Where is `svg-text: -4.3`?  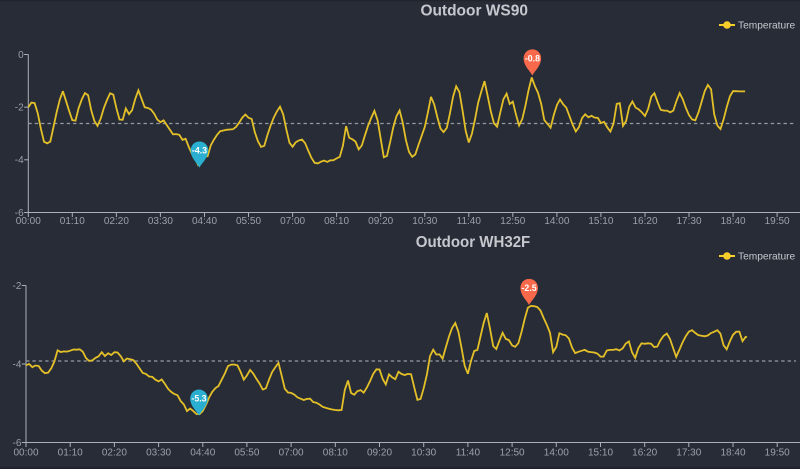
svg-text: -4.3 is located at coordinates (199, 150).